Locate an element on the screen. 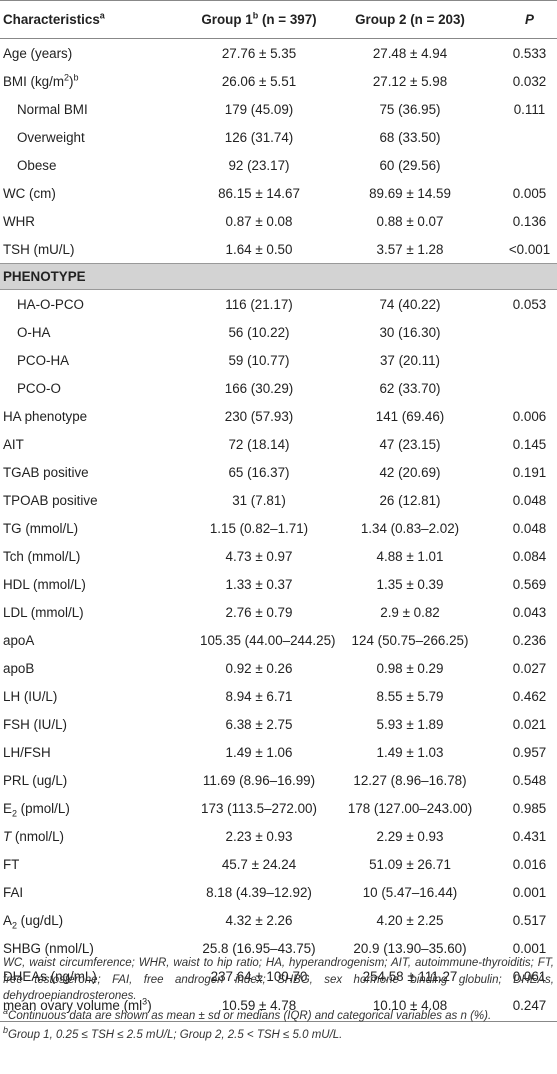 The height and width of the screenshot is (1074, 557). group1-value: 31 (7.81) is located at coordinates (259, 500).